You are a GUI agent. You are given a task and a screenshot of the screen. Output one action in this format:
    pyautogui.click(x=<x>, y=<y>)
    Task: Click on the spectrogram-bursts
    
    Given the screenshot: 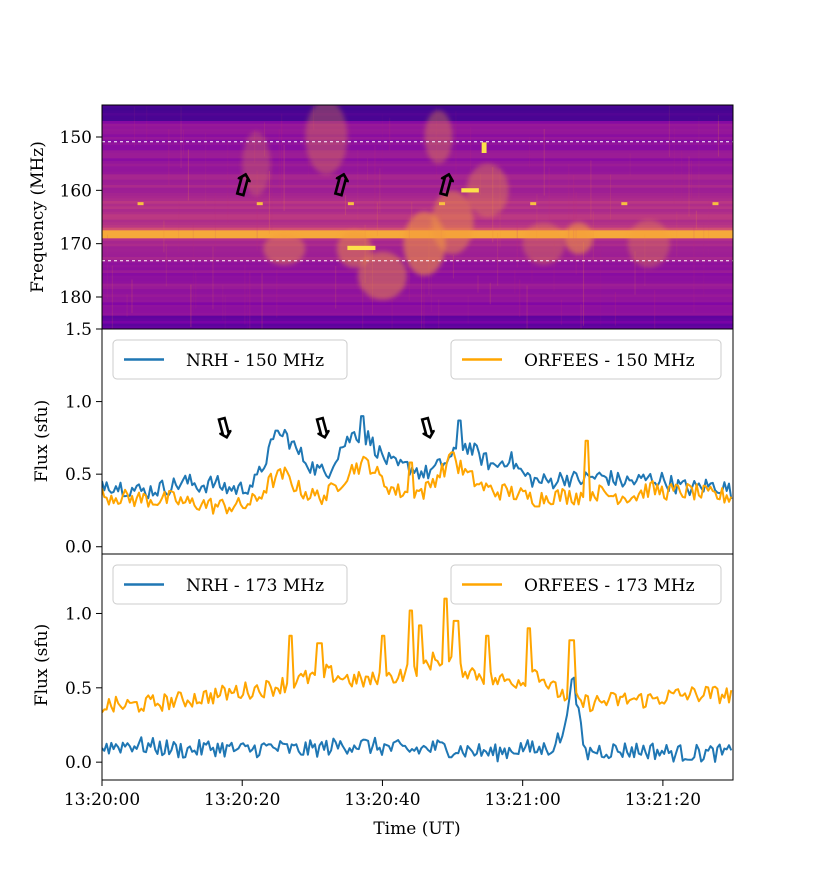 What is the action you would take?
    pyautogui.click(x=456, y=202)
    